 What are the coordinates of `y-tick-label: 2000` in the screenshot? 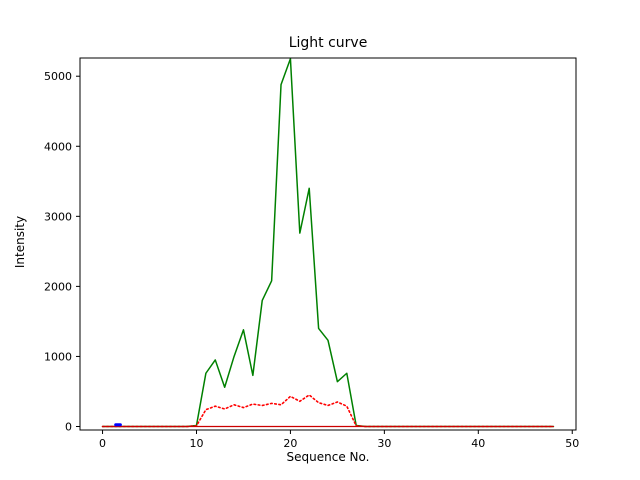 It's located at (58, 286).